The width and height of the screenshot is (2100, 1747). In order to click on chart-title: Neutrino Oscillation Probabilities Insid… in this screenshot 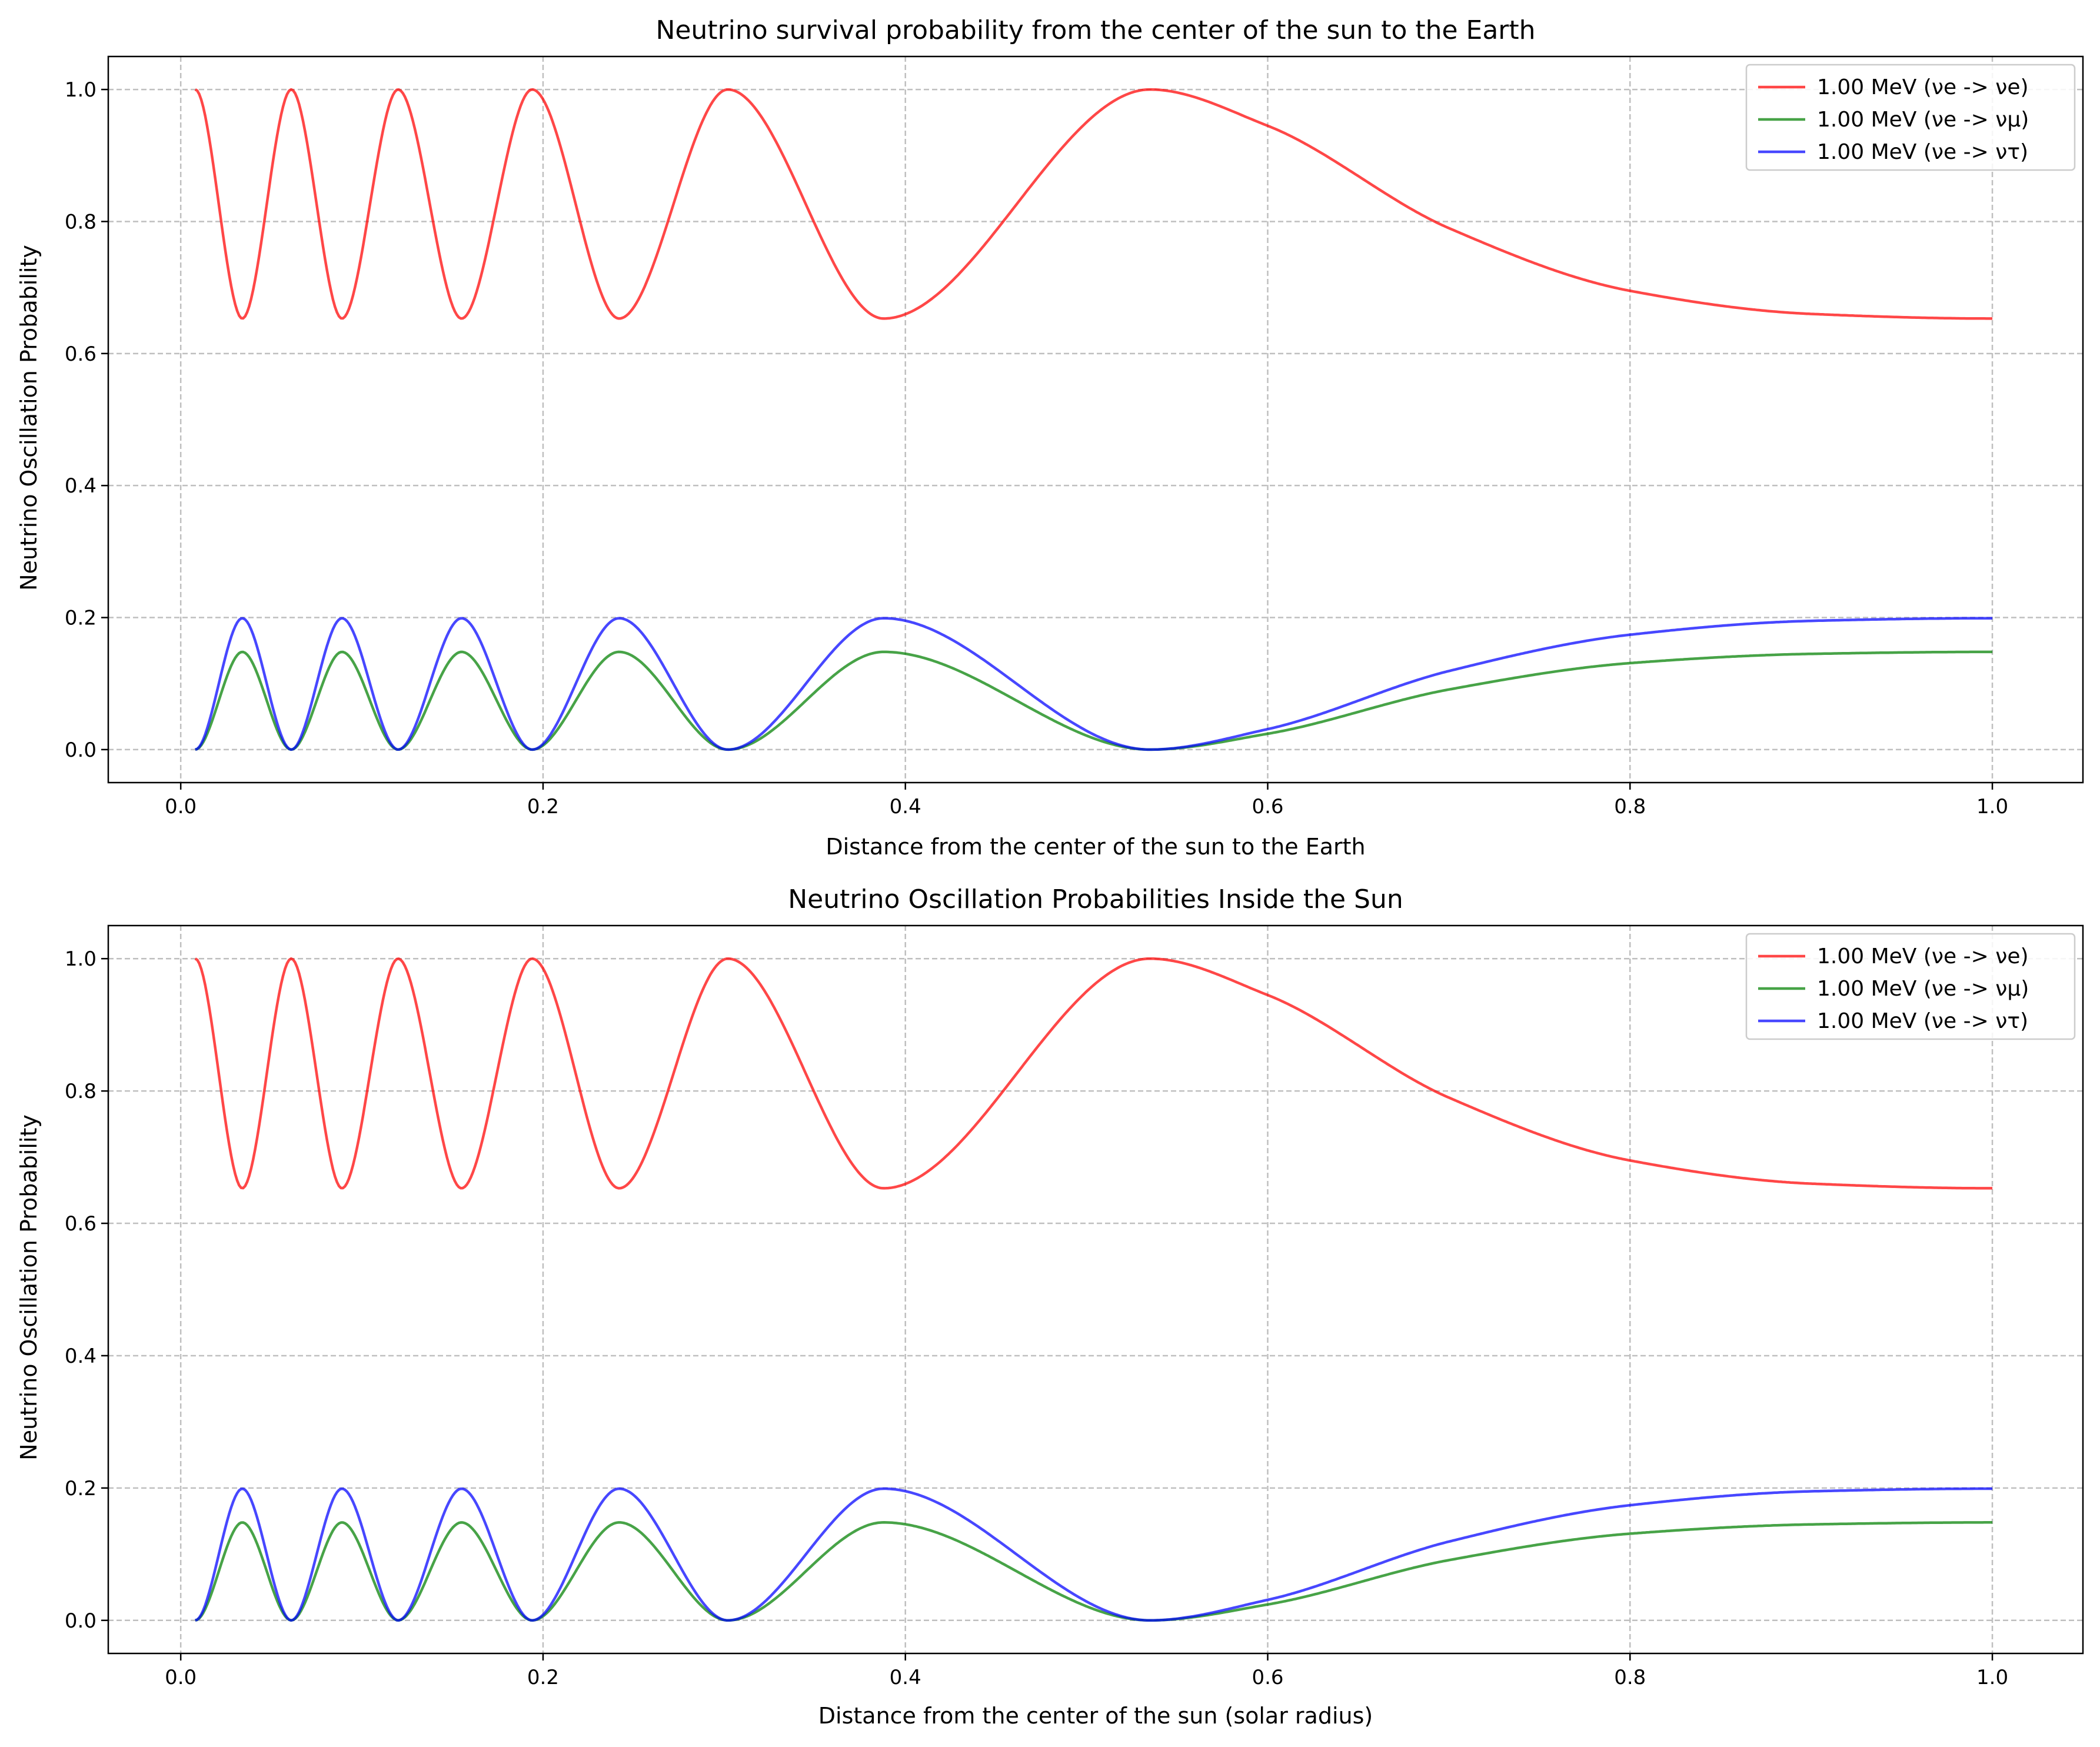, I will do `click(1095, 899)`.